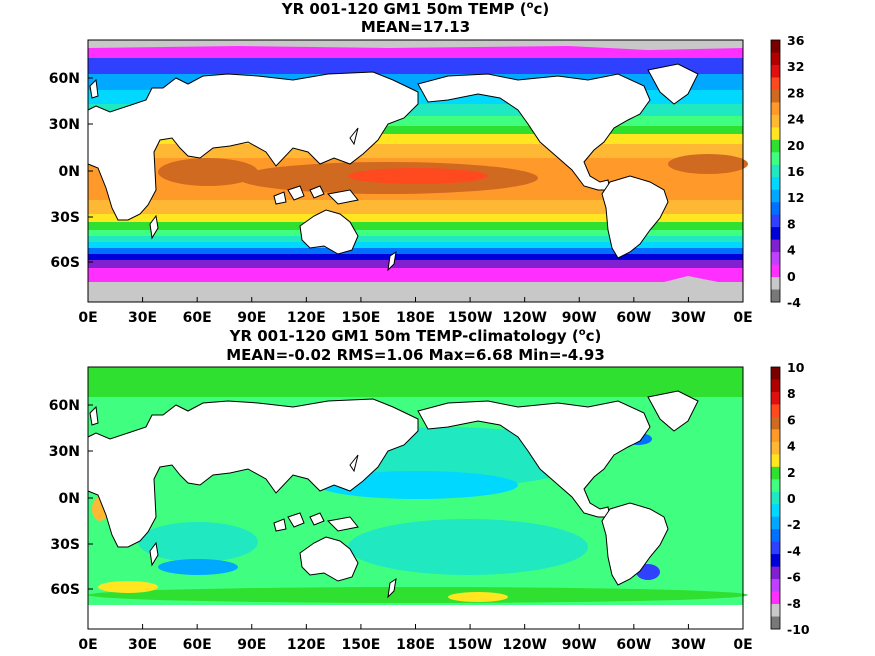 The width and height of the screenshot is (875, 656). Describe the element at coordinates (251, 318) in the screenshot. I see `lon-tick-label: 90E` at that location.